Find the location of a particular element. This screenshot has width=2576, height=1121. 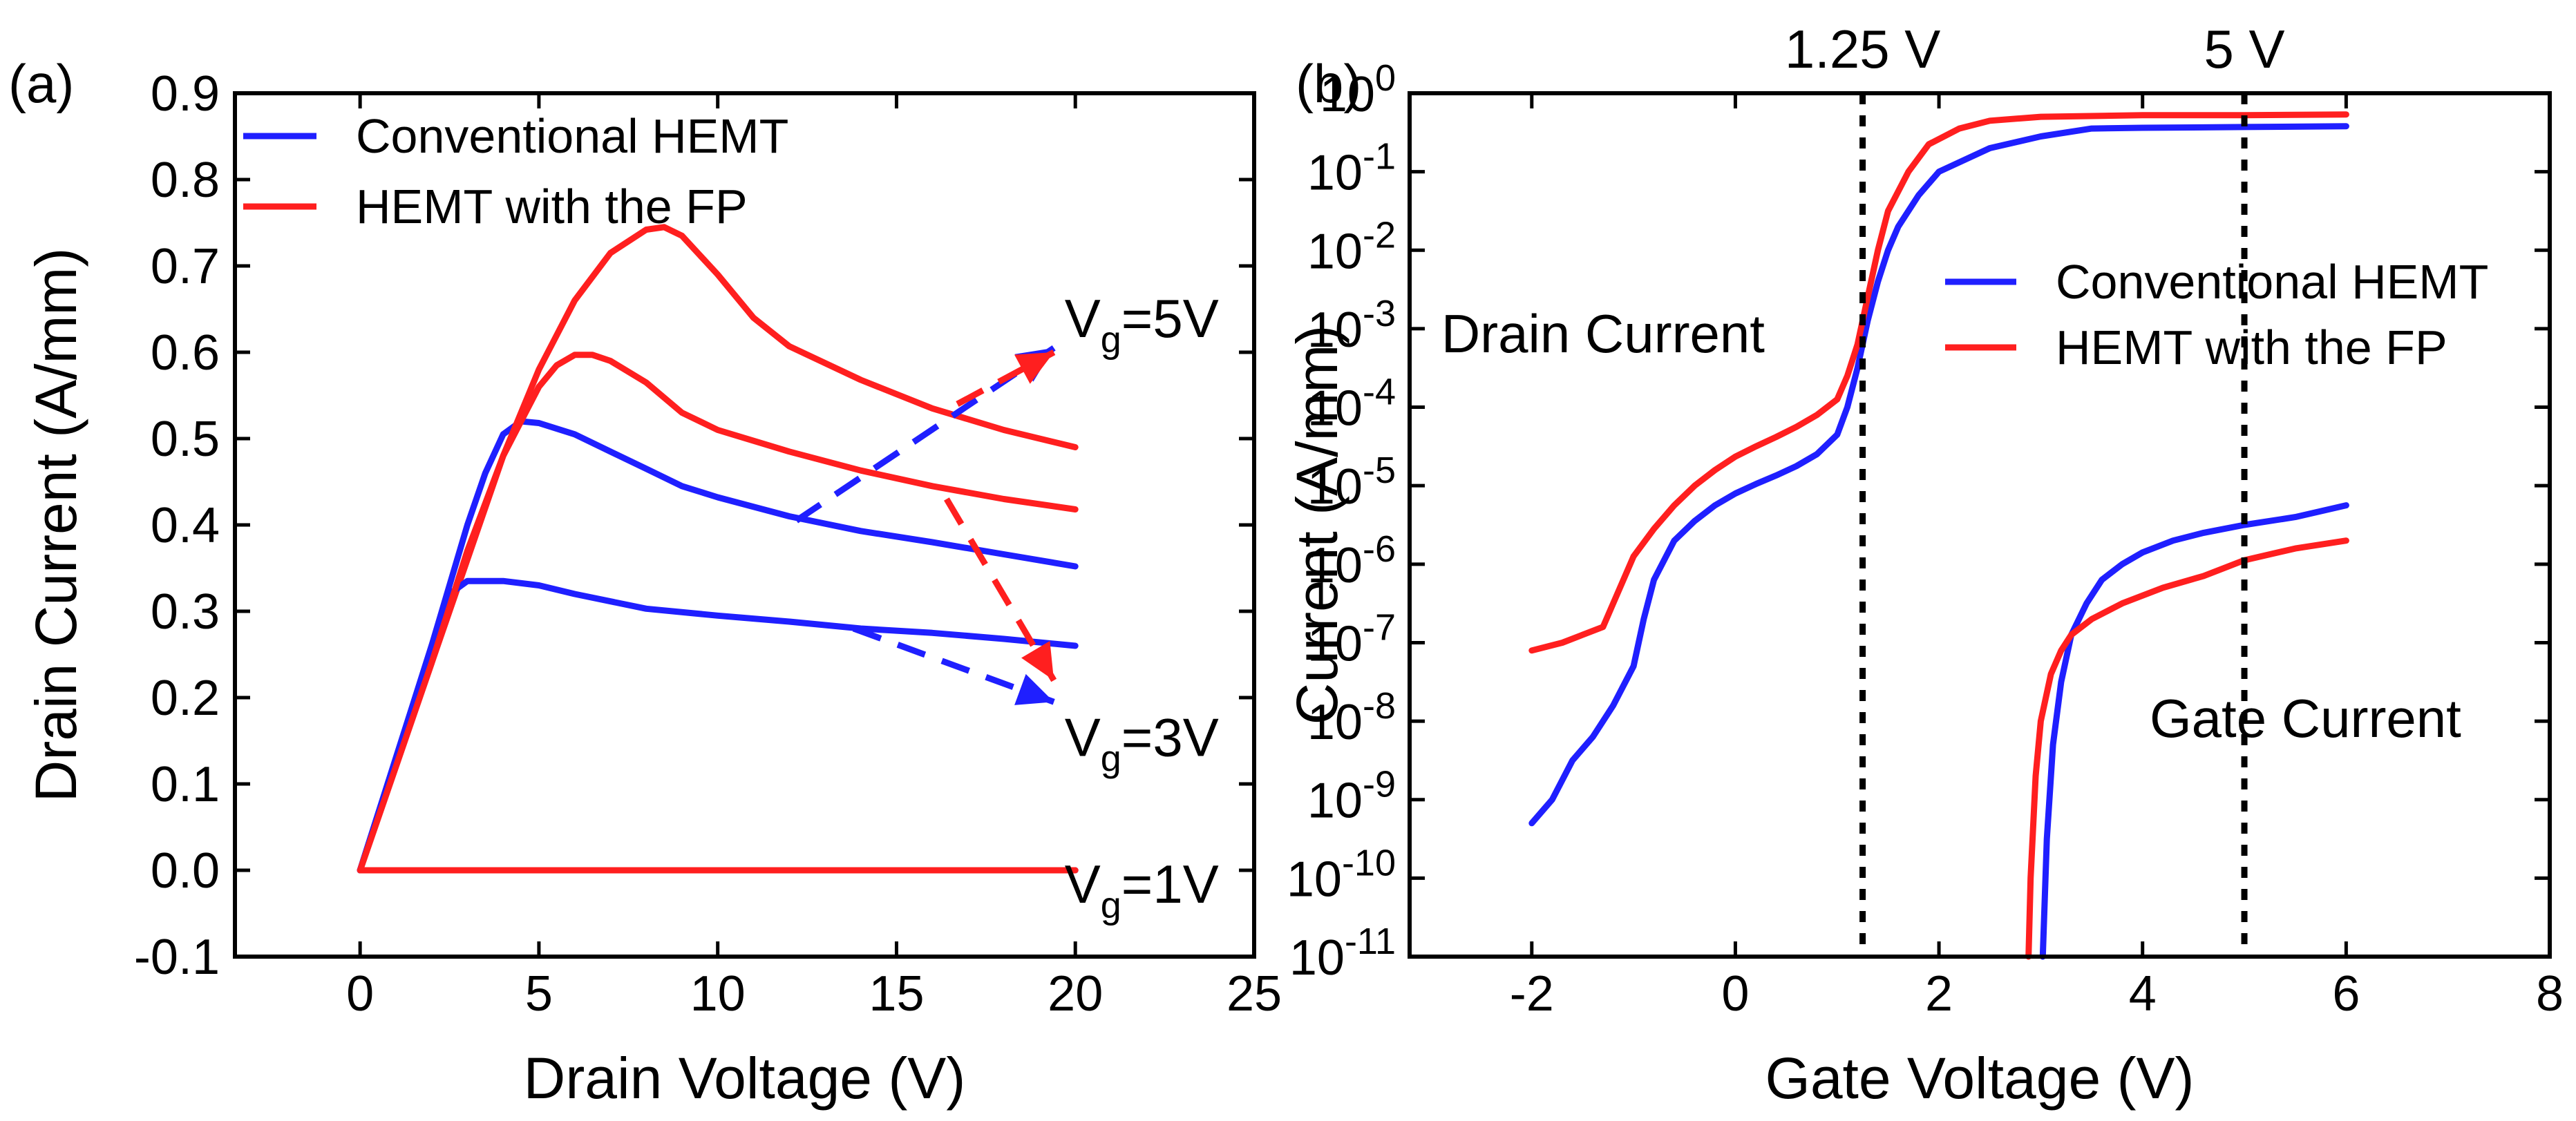

y-tick-exponent: -6 is located at coordinates (1379, 549).